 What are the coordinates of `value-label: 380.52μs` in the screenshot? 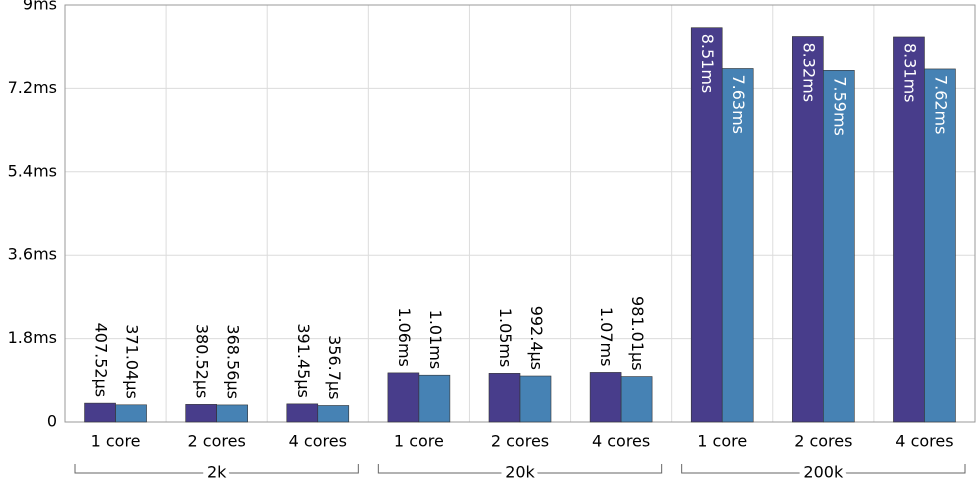 It's located at (202, 361).